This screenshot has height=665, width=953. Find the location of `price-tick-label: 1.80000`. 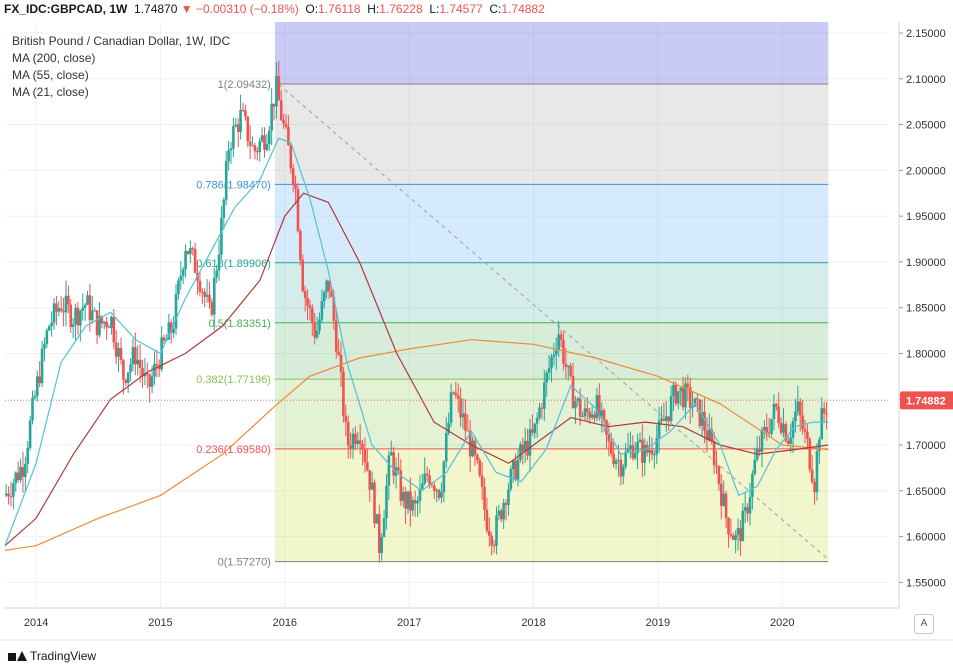

price-tick-label: 1.80000 is located at coordinates (926, 354).